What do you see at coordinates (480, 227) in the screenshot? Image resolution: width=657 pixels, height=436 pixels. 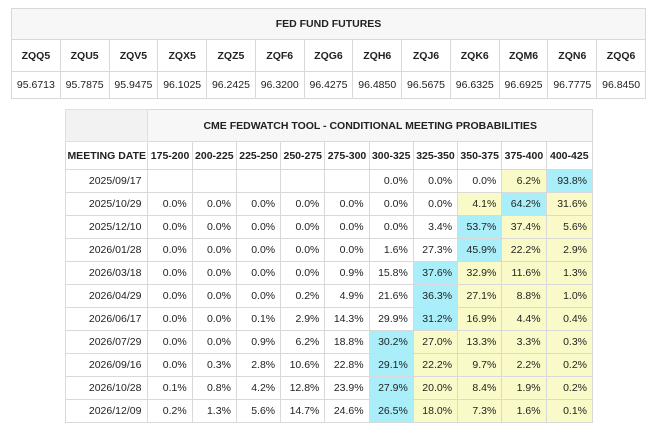 I see `probability-cell: 53.7%` at bounding box center [480, 227].